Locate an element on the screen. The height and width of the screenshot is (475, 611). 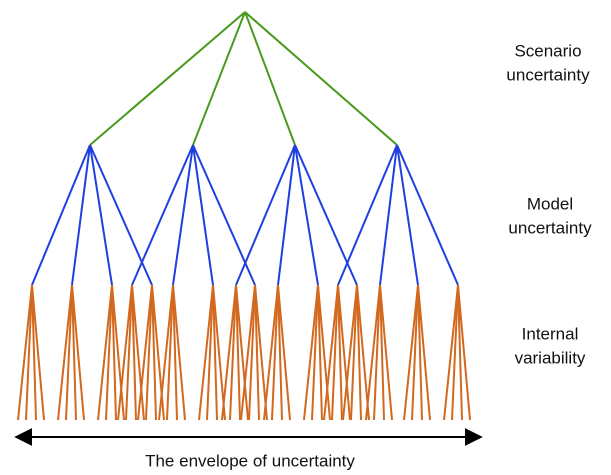
level-label: variability is located at coordinates (550, 357).